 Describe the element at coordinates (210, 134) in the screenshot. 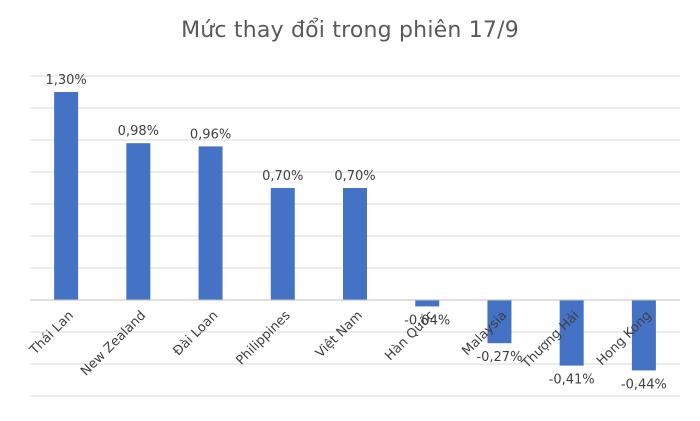

I see `data-label: 0,96%` at that location.